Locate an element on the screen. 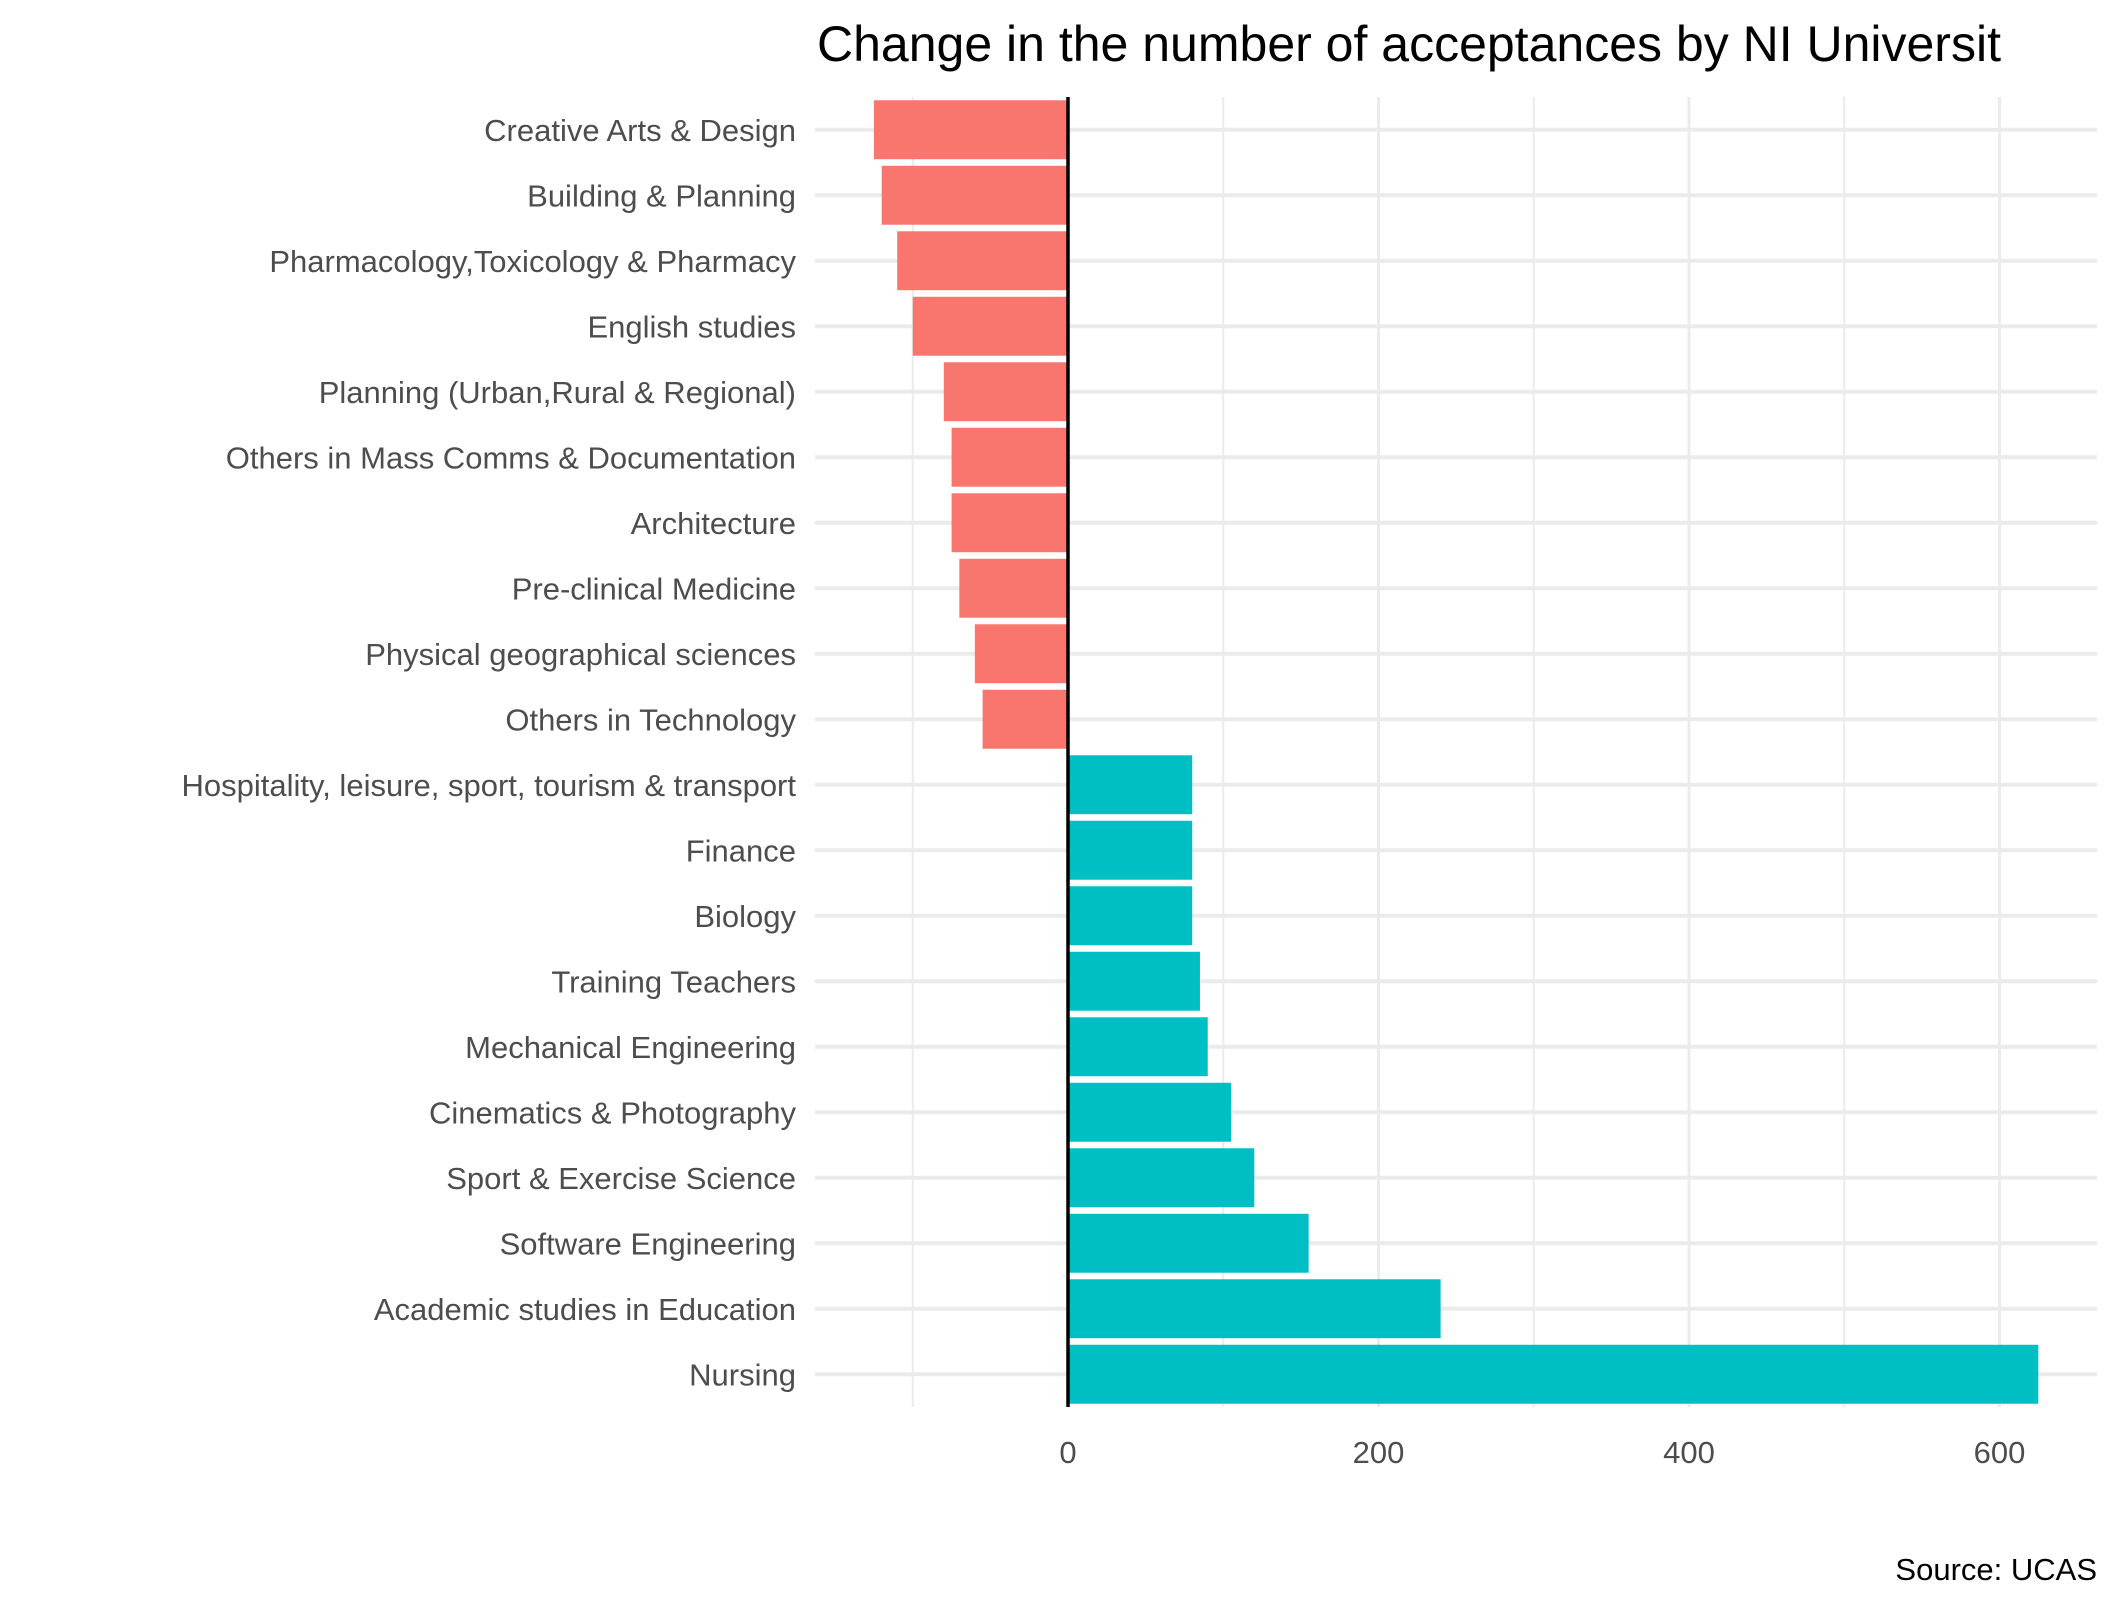 The height and width of the screenshot is (1615, 2121). category-label: Architecture is located at coordinates (713, 523).